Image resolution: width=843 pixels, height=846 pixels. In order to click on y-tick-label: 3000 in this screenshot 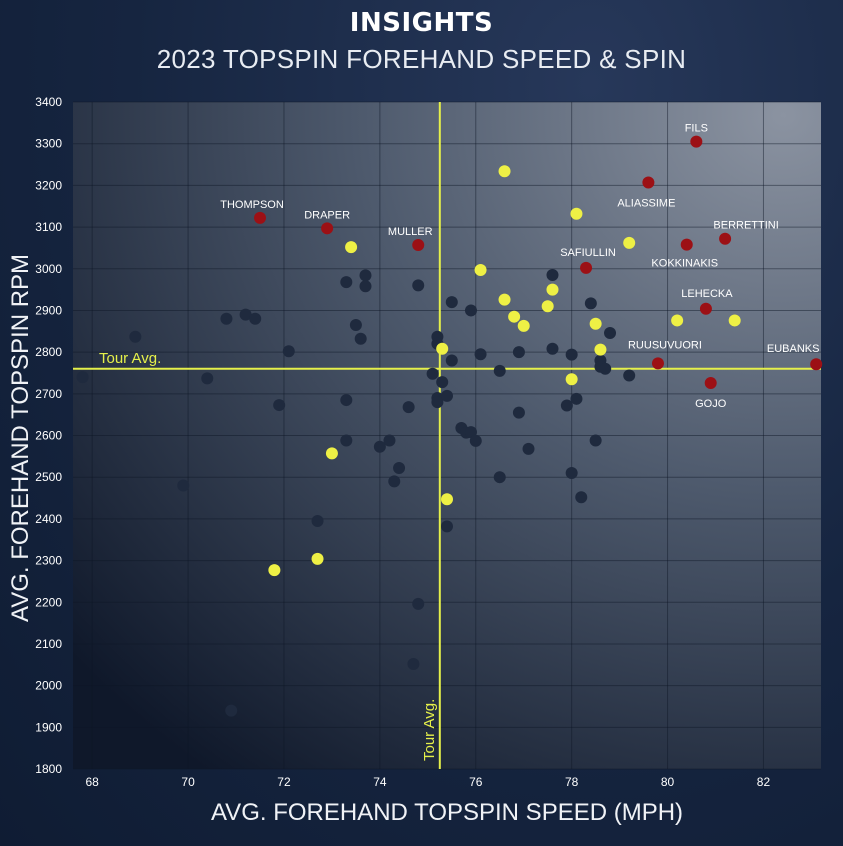, I will do `click(48, 269)`.